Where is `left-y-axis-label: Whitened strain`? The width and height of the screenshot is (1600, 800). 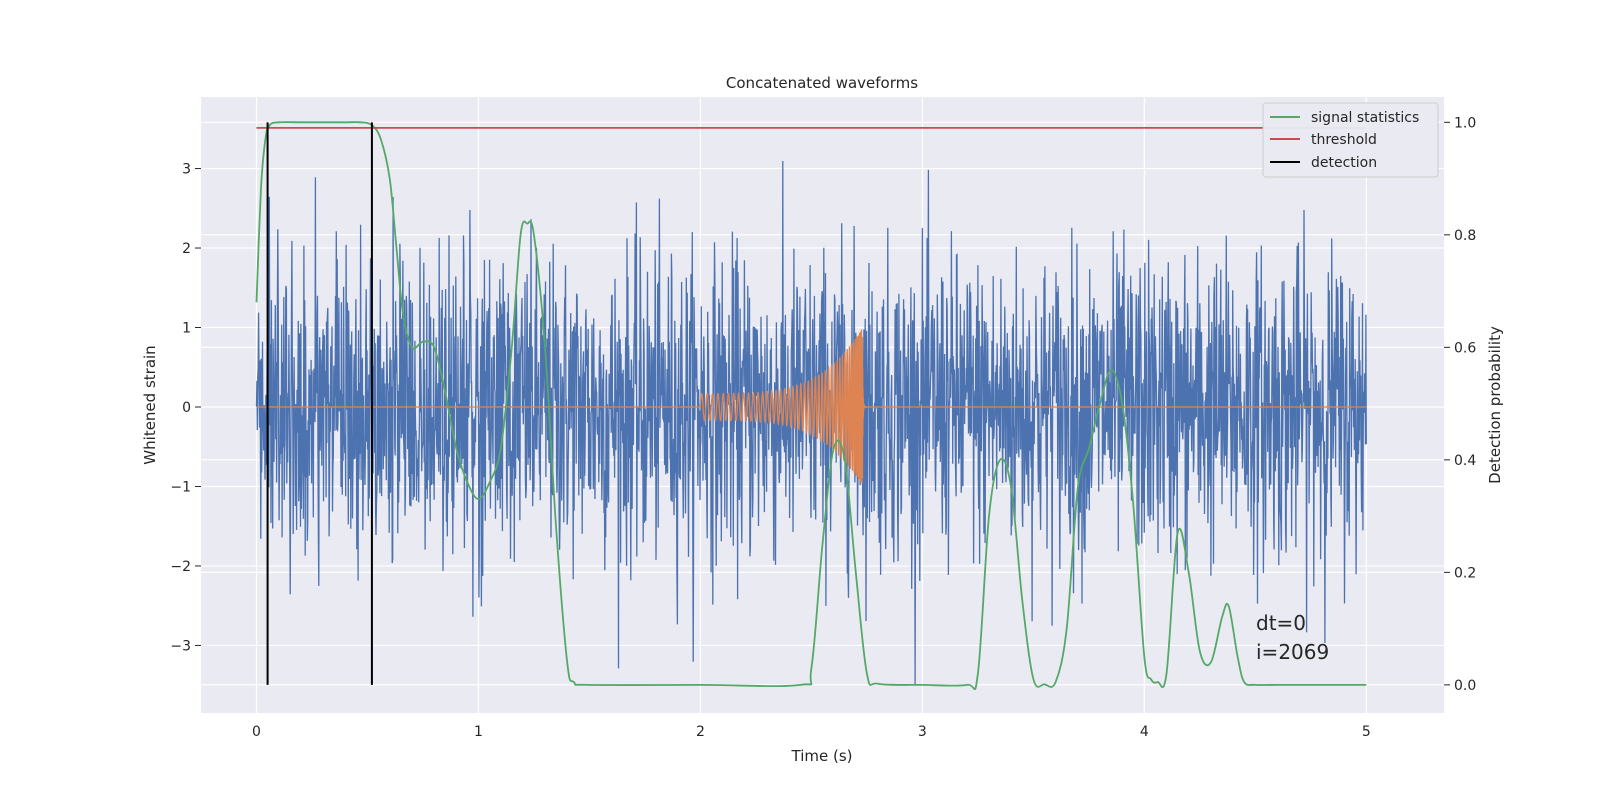
left-y-axis-label: Whitened strain is located at coordinates (150, 404).